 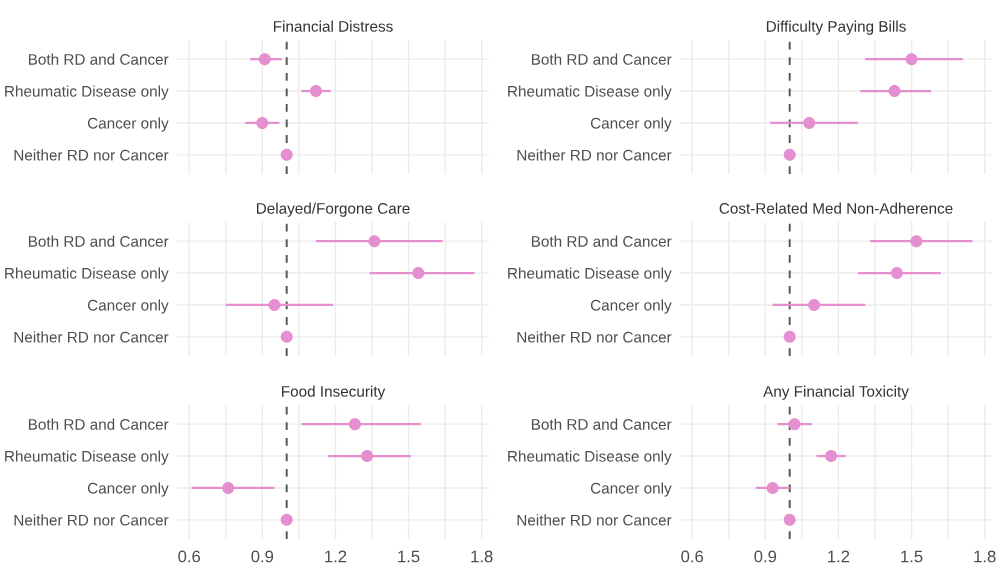 What do you see at coordinates (333, 209) in the screenshot?
I see `chart-title: Delayed/Forgone Care` at bounding box center [333, 209].